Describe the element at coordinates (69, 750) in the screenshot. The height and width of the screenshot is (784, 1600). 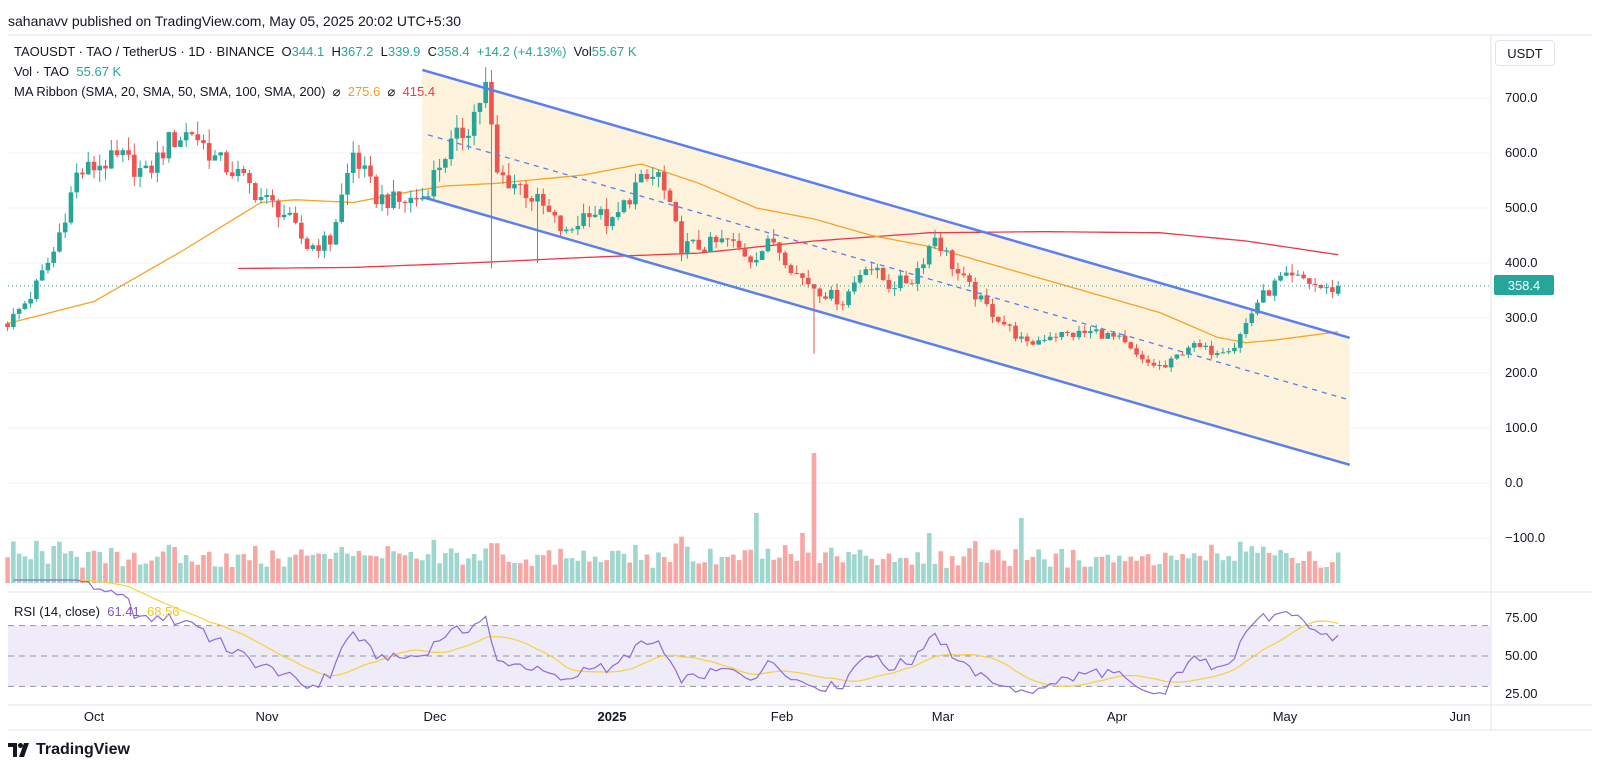
I see `tradingview-logo: TradingView` at that location.